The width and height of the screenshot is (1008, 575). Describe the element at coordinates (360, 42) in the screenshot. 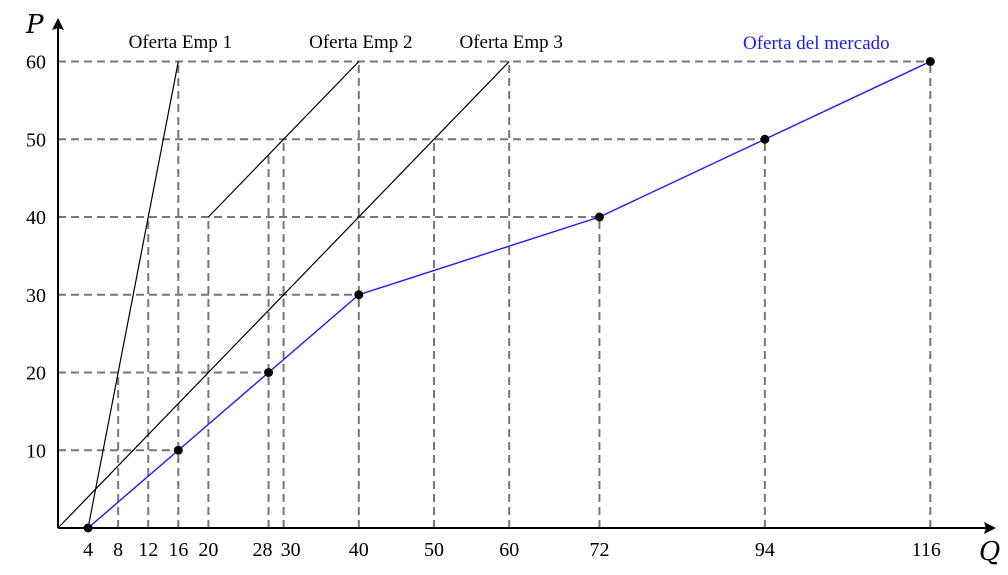

I see `series-label: Oferta Emp 2` at that location.